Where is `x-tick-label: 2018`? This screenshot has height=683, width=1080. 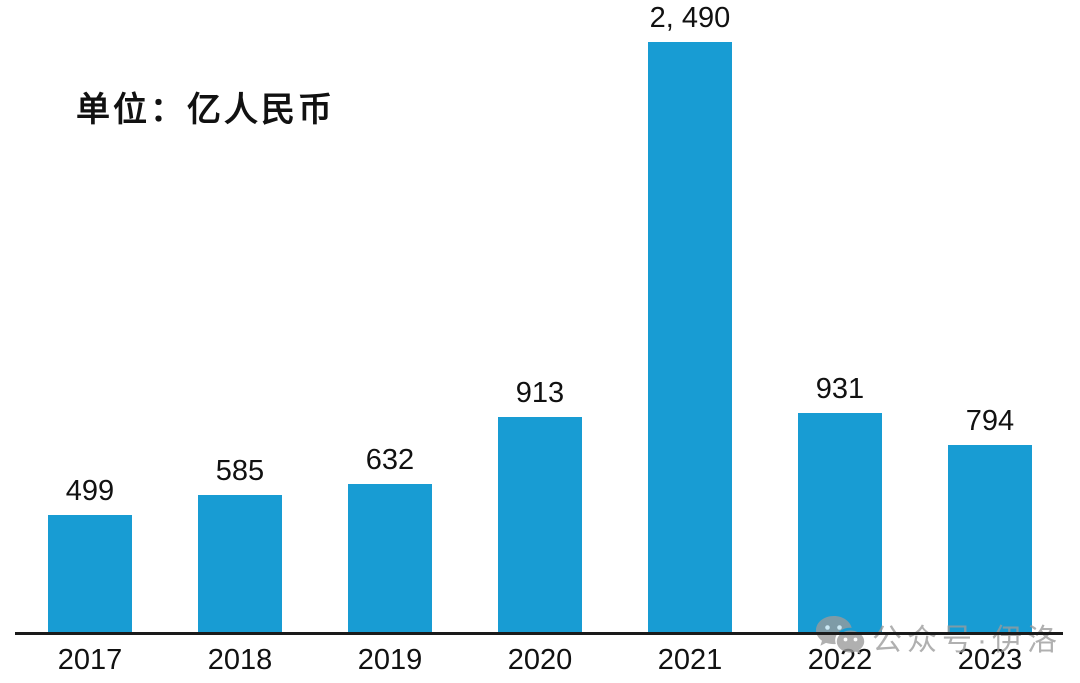 x-tick-label: 2018 is located at coordinates (240, 660).